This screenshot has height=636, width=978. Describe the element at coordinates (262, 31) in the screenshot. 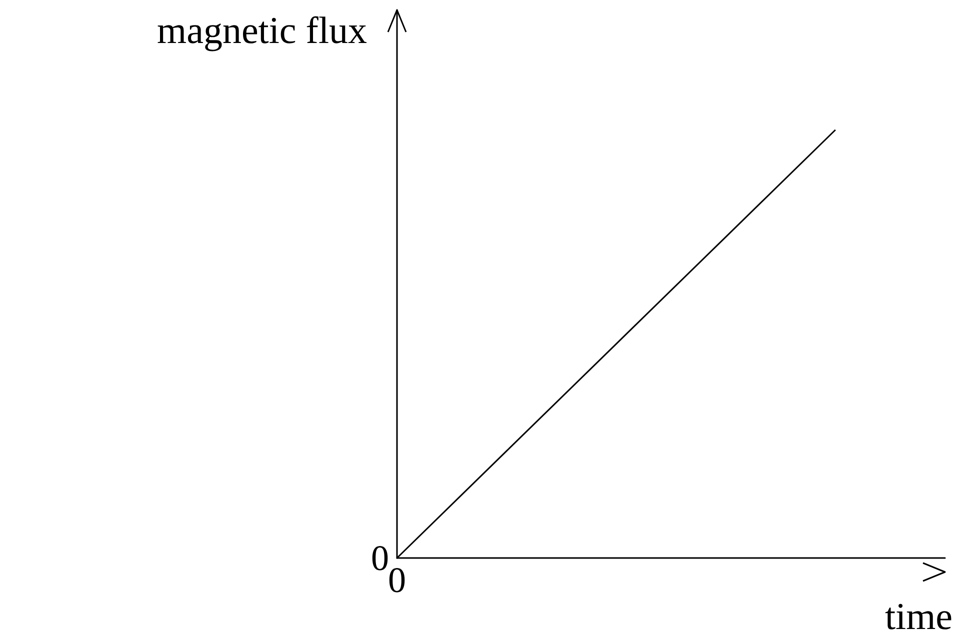

I see `y-axis-title: magnetic flux` at that location.